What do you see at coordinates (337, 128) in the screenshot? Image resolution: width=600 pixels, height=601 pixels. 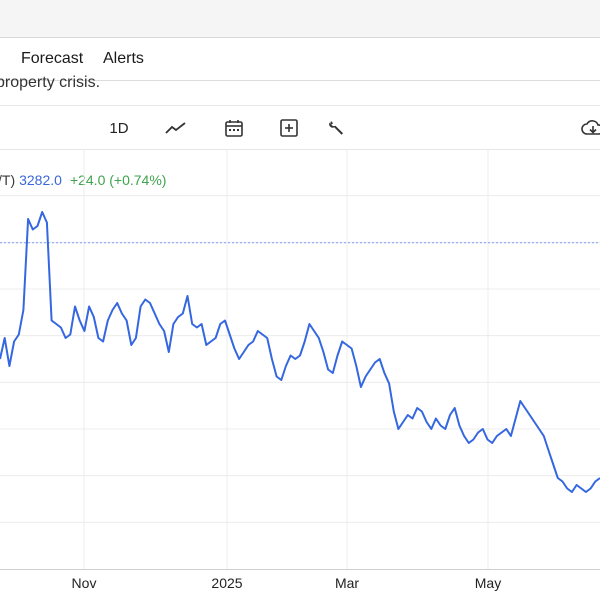 I see `wrench-icon` at bounding box center [337, 128].